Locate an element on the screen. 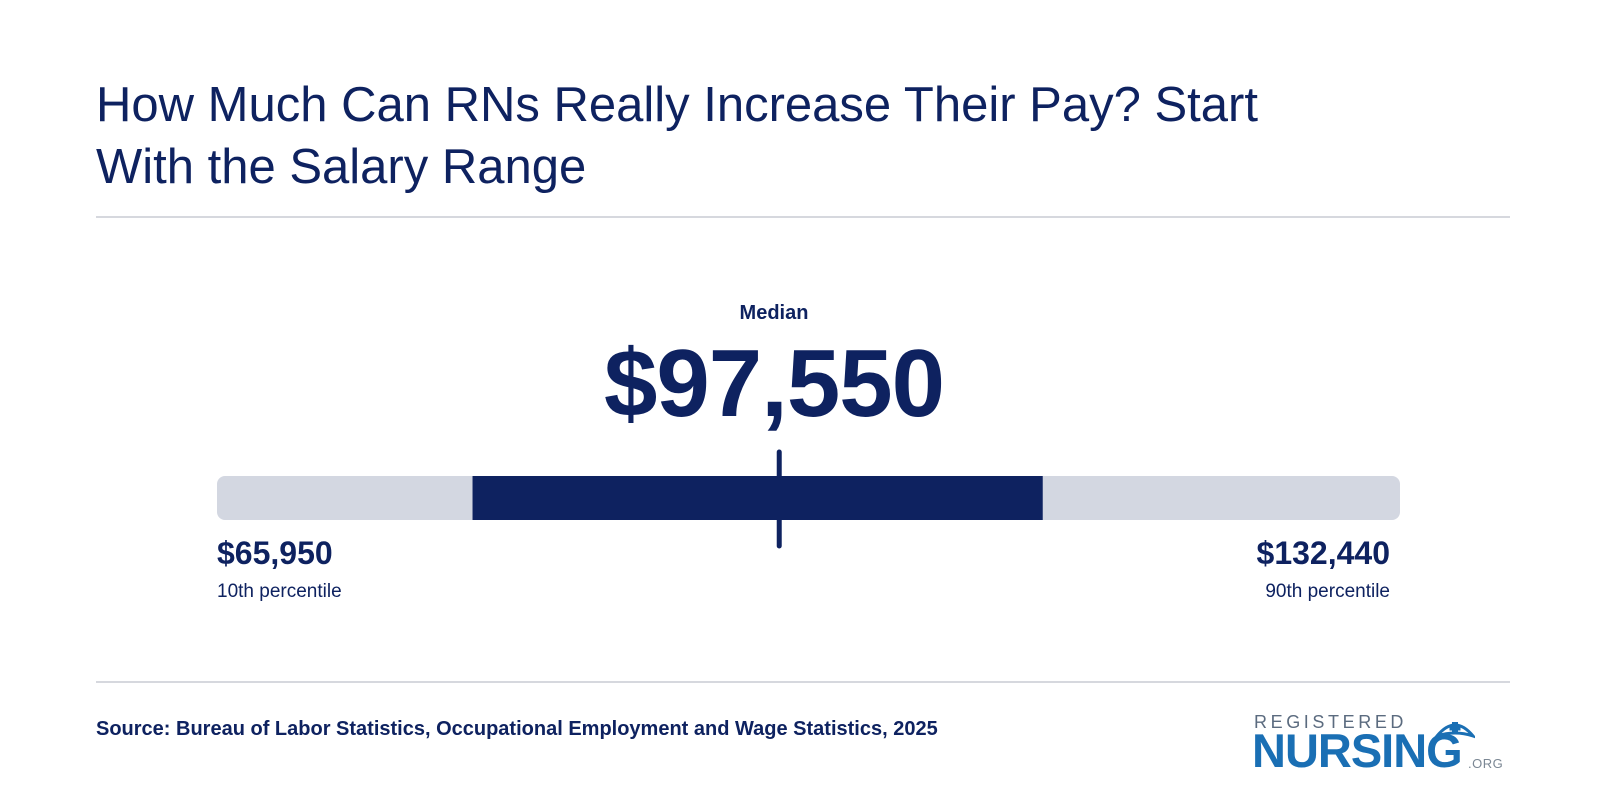  nurse-cap-icon is located at coordinates (1455, 730).